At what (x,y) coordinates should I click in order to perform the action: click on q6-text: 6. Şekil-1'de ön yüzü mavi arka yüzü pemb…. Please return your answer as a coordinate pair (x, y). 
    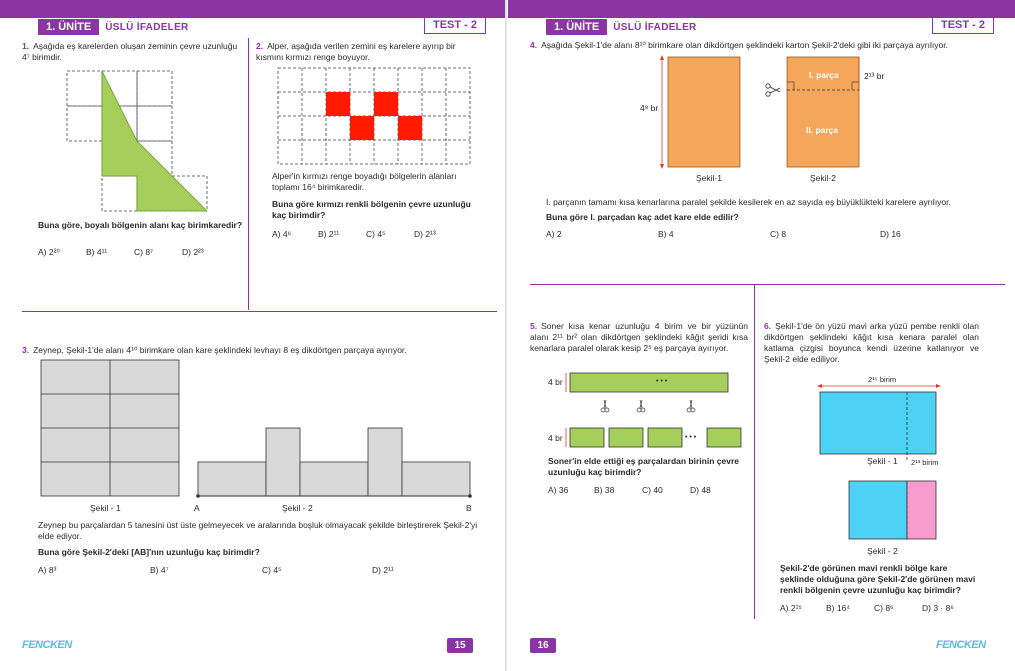
    Looking at the image, I should click on (871, 342).